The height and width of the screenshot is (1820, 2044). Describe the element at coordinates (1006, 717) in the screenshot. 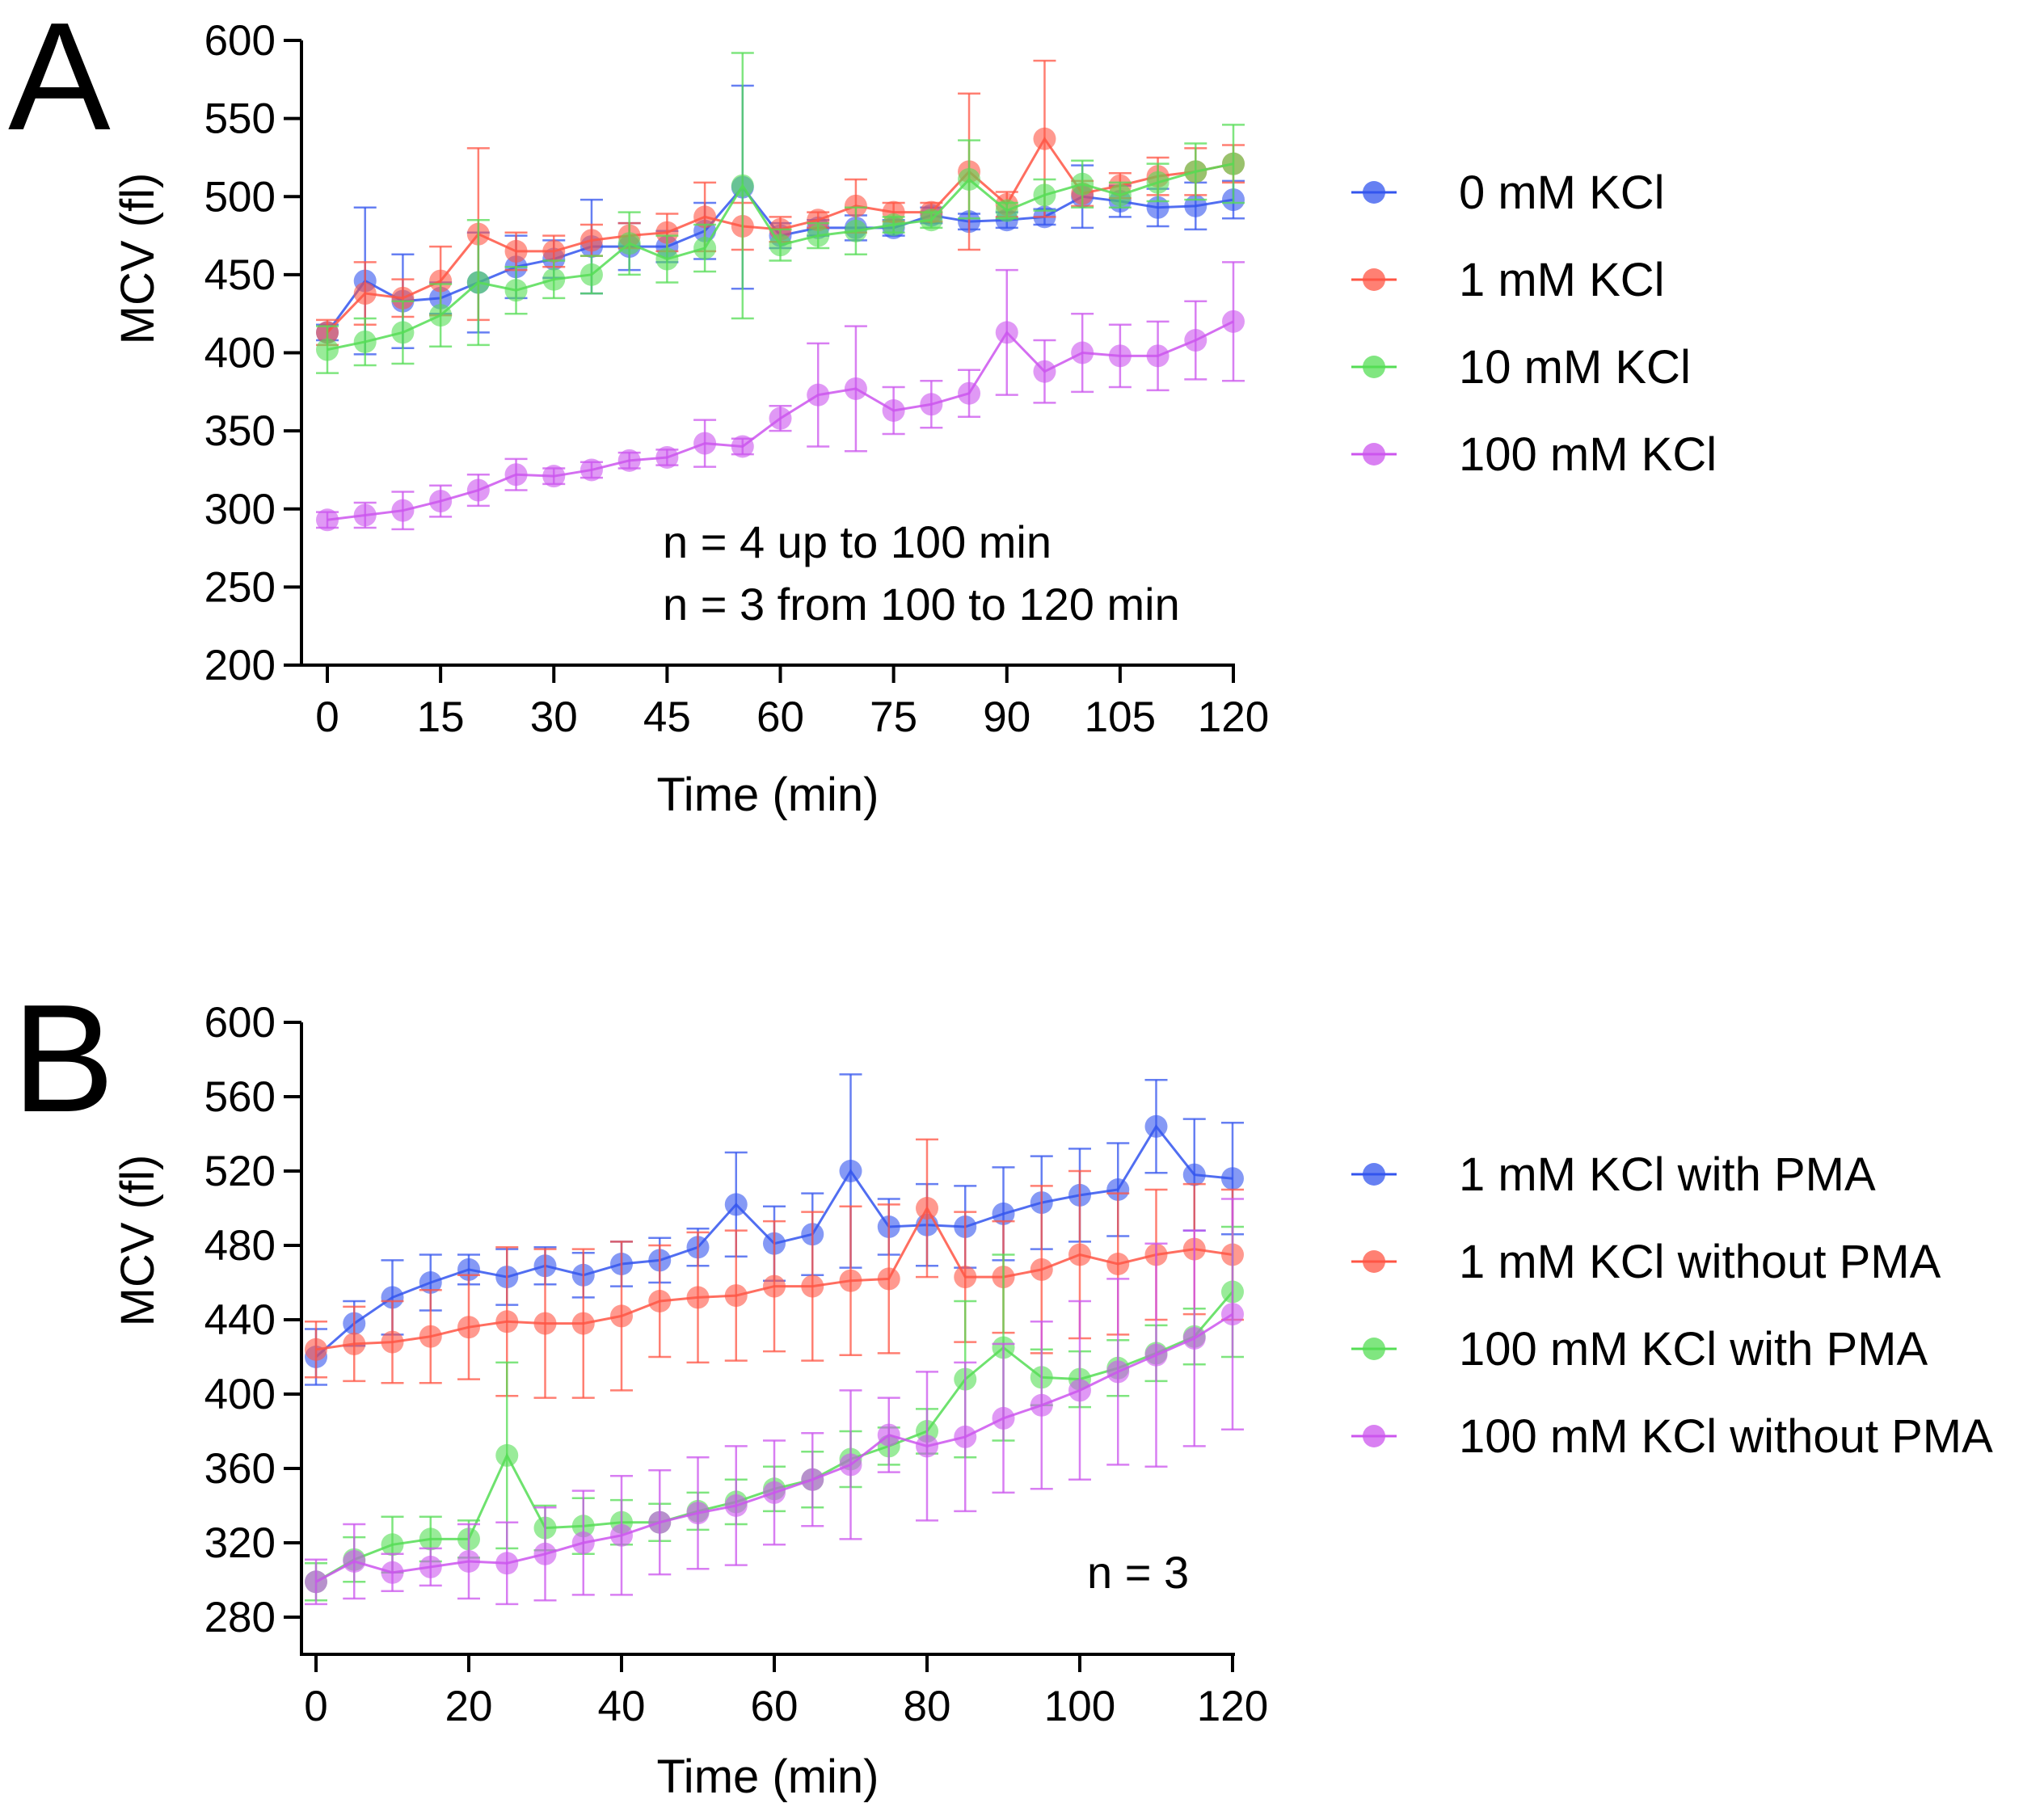

I see `x-tick-label: 90` at that location.